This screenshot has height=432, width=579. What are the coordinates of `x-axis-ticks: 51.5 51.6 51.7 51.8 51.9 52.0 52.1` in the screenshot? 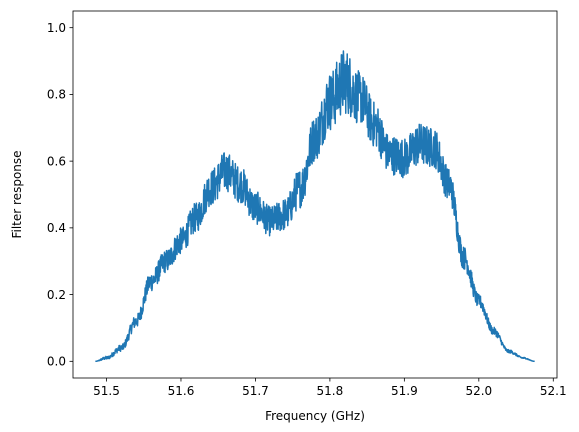 It's located at (330, 388).